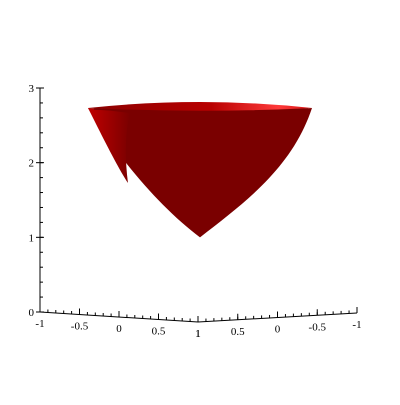 Image resolution: width=400 pixels, height=405 pixels. I want to click on x-tick-label: -1, so click(39, 324).